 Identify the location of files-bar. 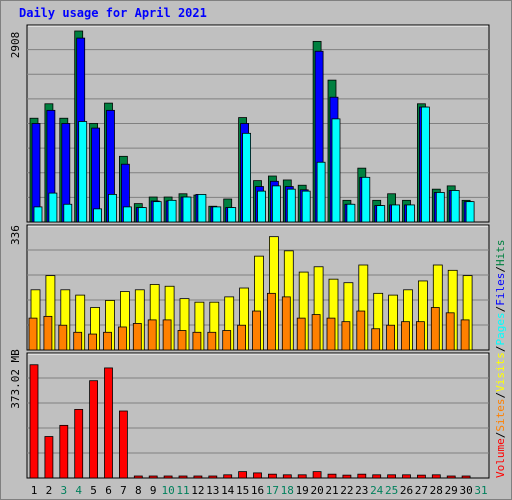
(95, 175).